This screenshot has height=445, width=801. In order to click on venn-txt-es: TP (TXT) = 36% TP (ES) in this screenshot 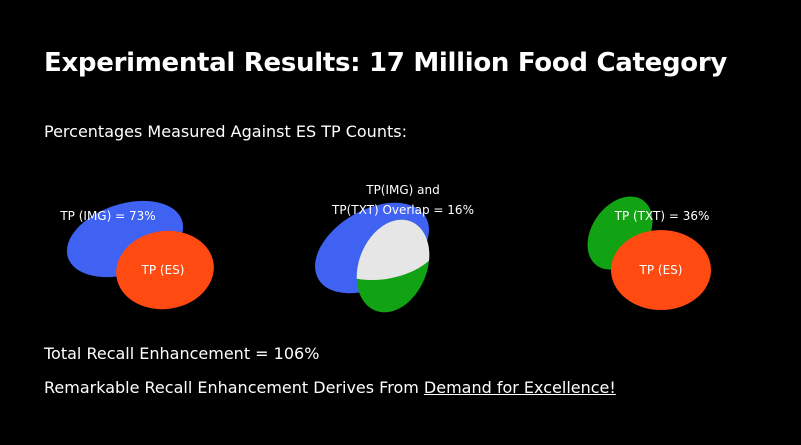, I will do `click(649, 253)`.